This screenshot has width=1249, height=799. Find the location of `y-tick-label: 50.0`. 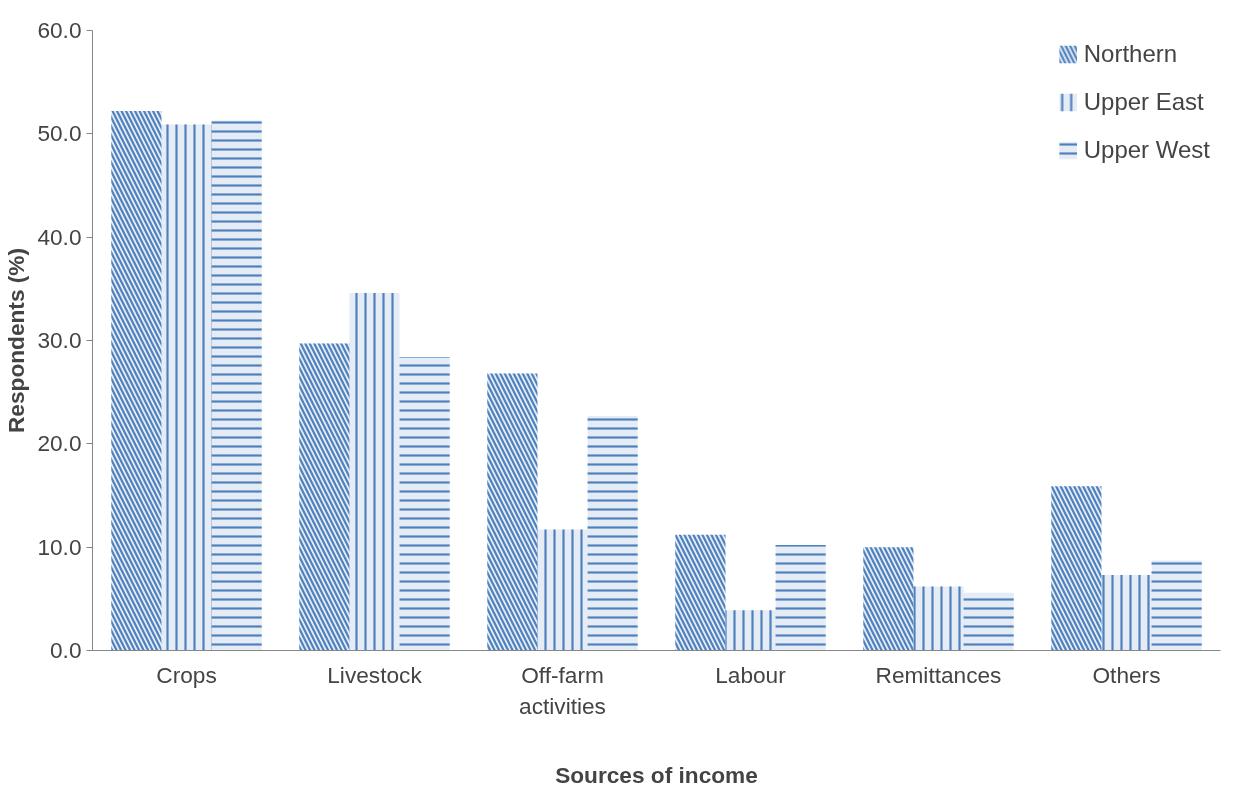

y-tick-label: 50.0 is located at coordinates (59, 133).